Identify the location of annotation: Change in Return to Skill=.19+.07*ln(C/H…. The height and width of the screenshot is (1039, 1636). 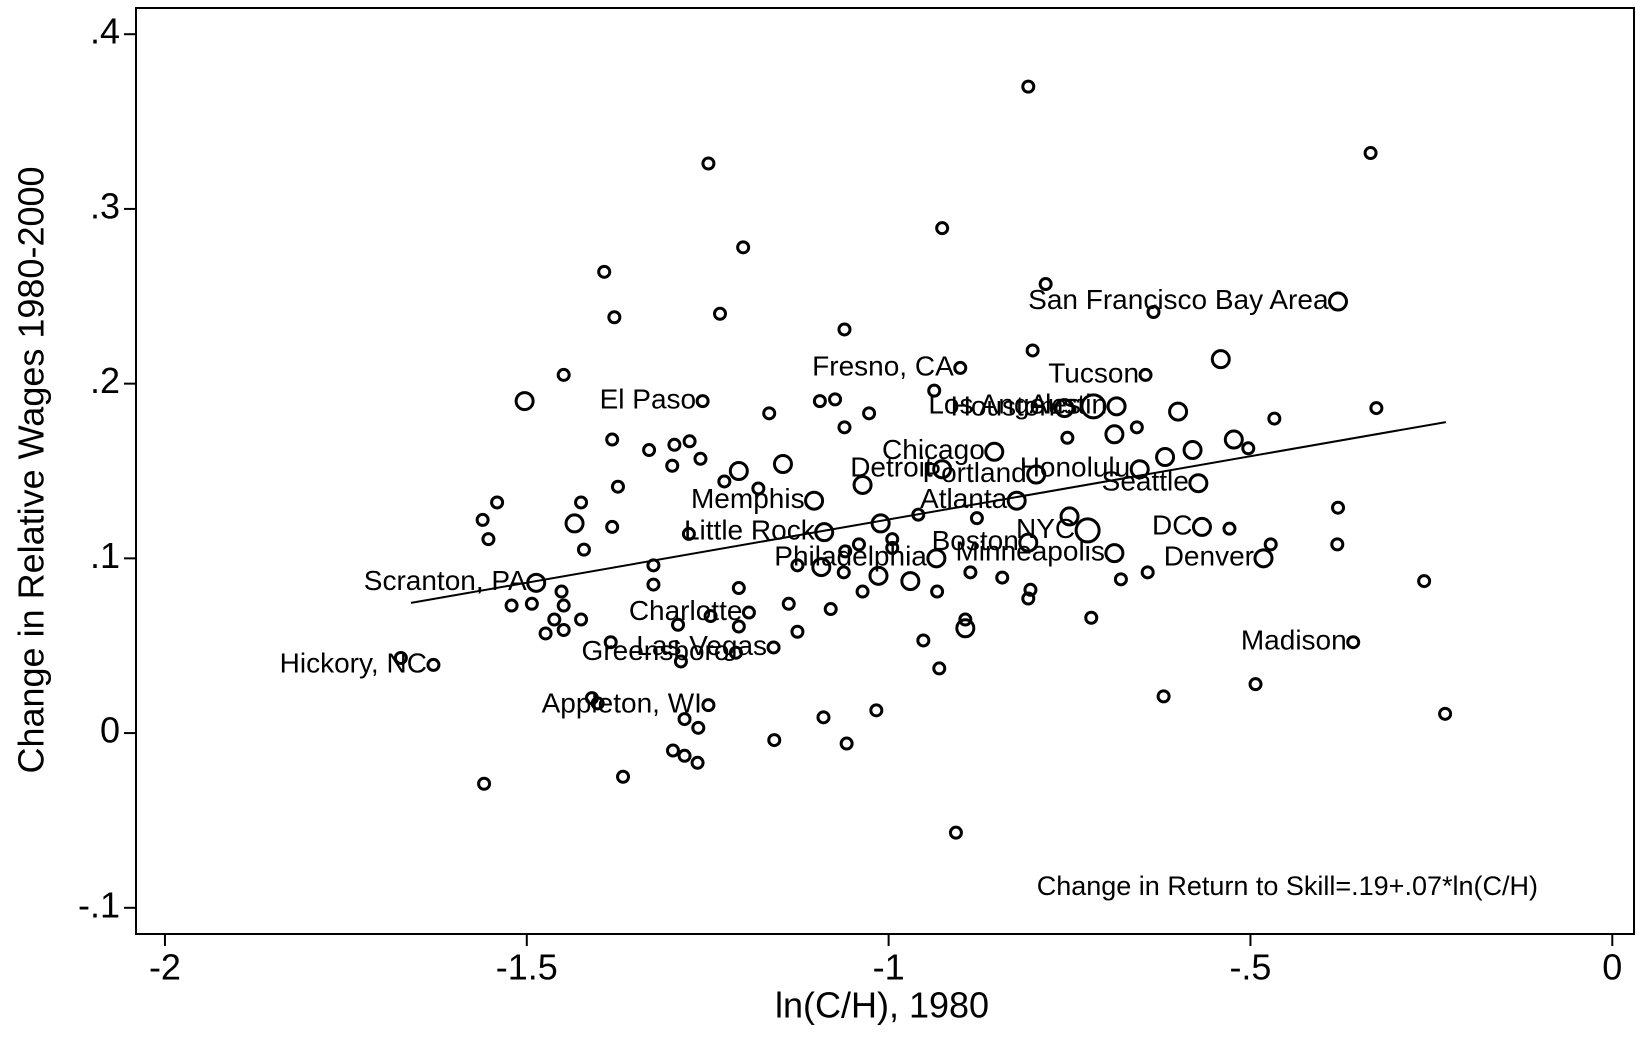
(1287, 886).